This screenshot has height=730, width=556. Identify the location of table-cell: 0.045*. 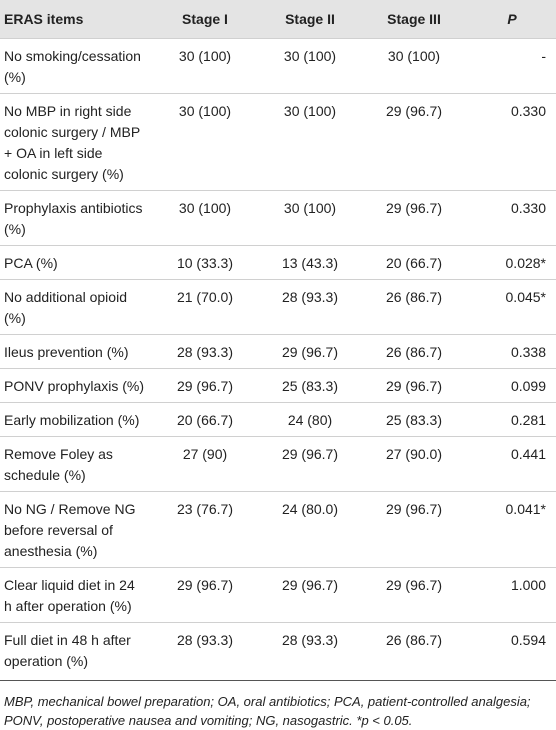
(512, 307).